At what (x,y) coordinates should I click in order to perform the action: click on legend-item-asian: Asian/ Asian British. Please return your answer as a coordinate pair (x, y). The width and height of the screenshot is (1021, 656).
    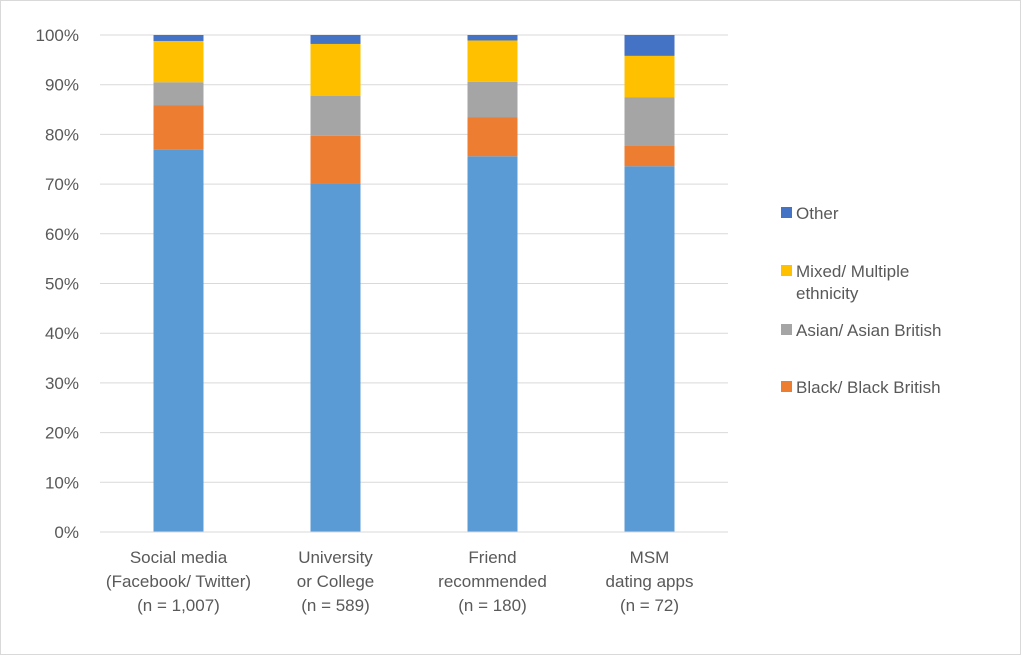
    Looking at the image, I should click on (861, 330).